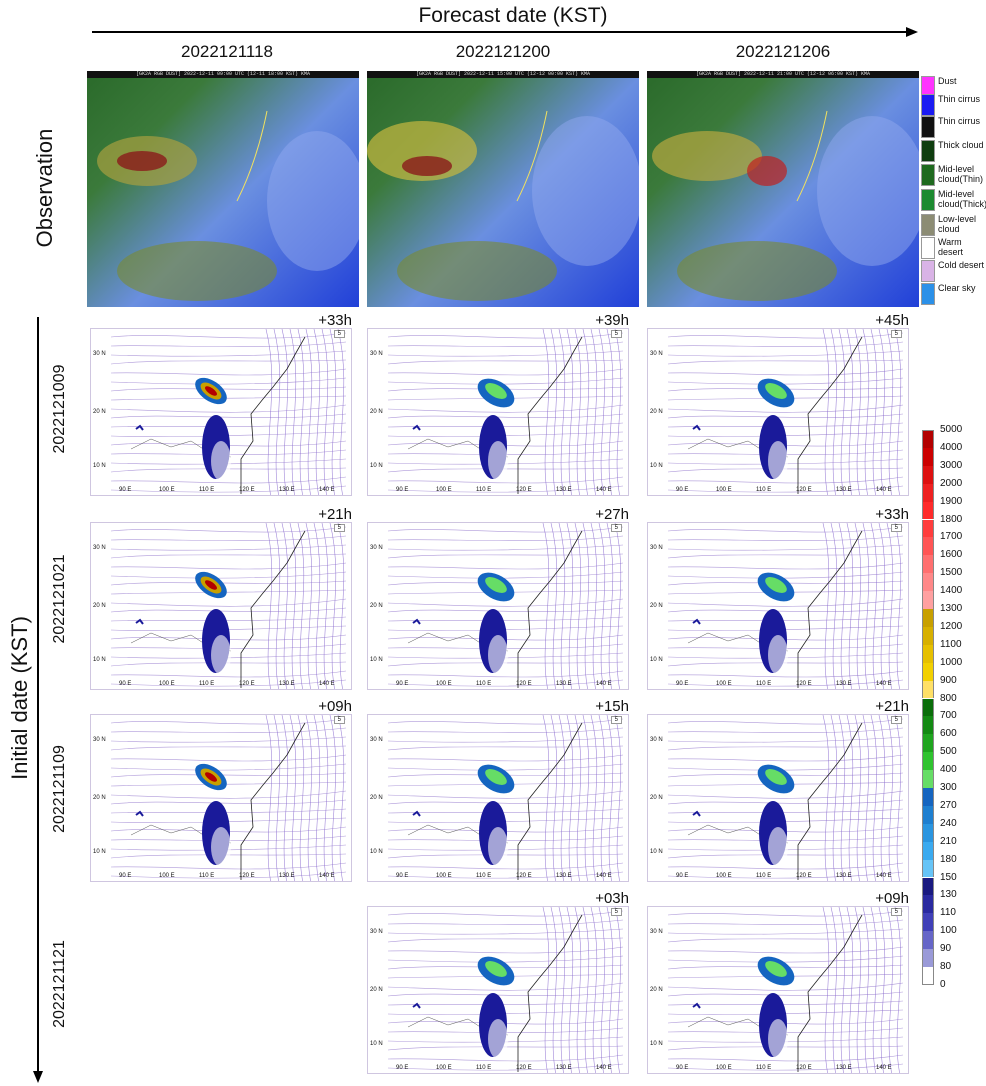 This screenshot has width=986, height=1086. What do you see at coordinates (892, 898) in the screenshot?
I see `lead-time-label: +09h` at bounding box center [892, 898].